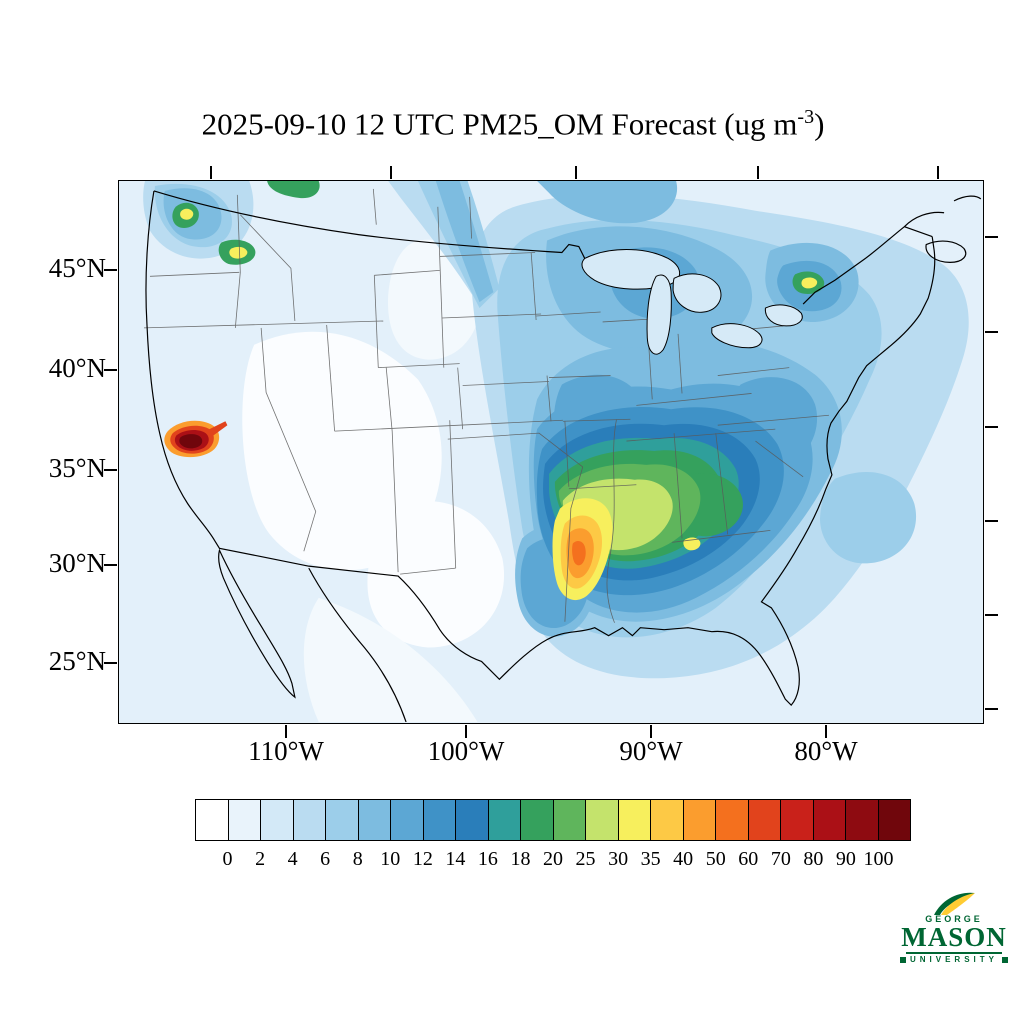  I want to click on colorbar-tick-label: 2, so click(260, 859).